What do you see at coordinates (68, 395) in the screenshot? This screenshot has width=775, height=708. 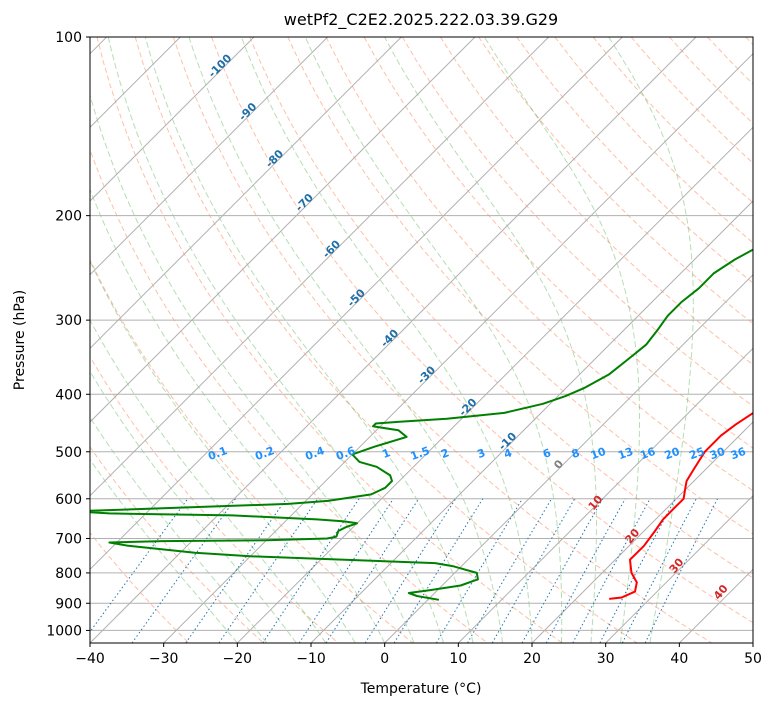 I see `y-tick-label: 400` at bounding box center [68, 395].